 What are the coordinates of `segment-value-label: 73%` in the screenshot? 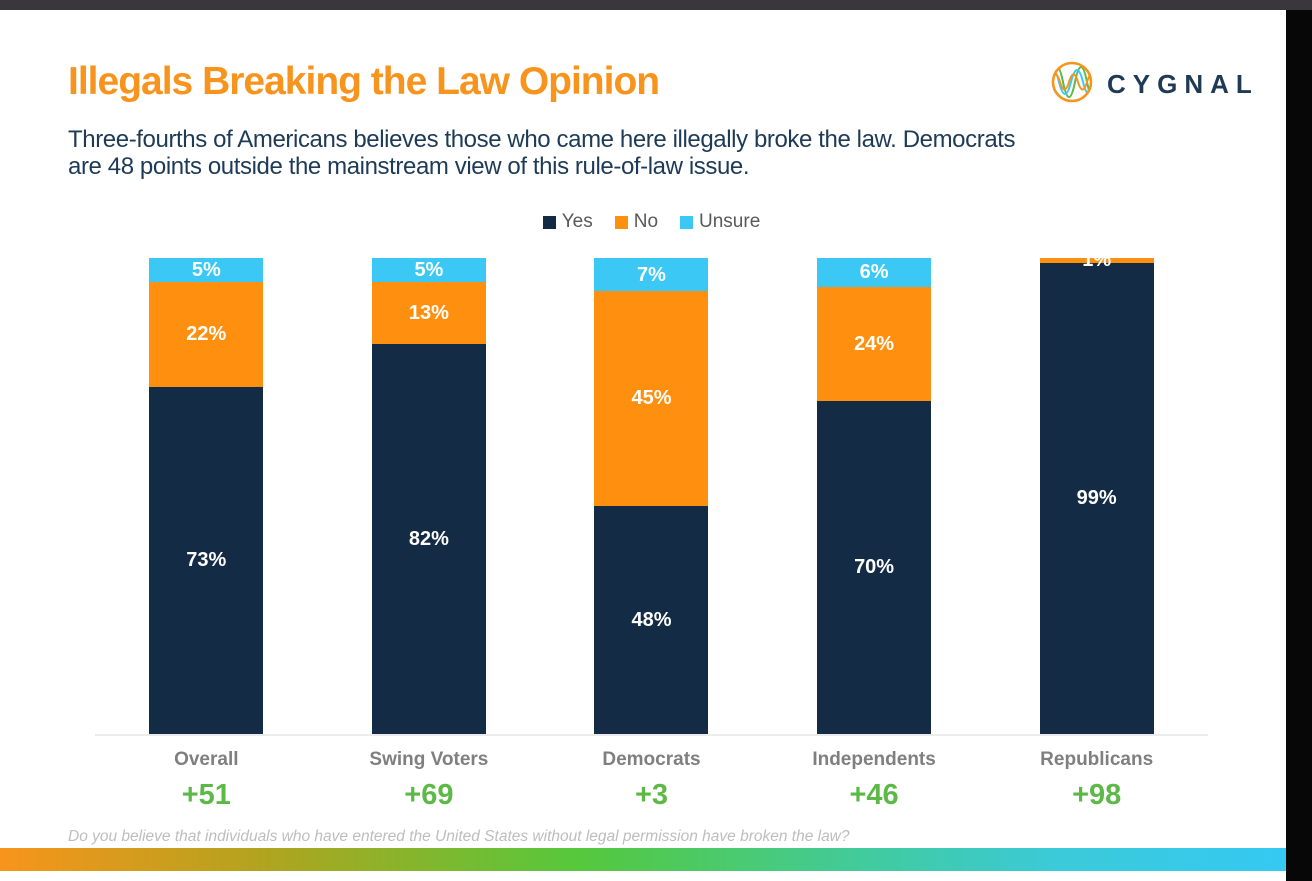 It's located at (206, 560).